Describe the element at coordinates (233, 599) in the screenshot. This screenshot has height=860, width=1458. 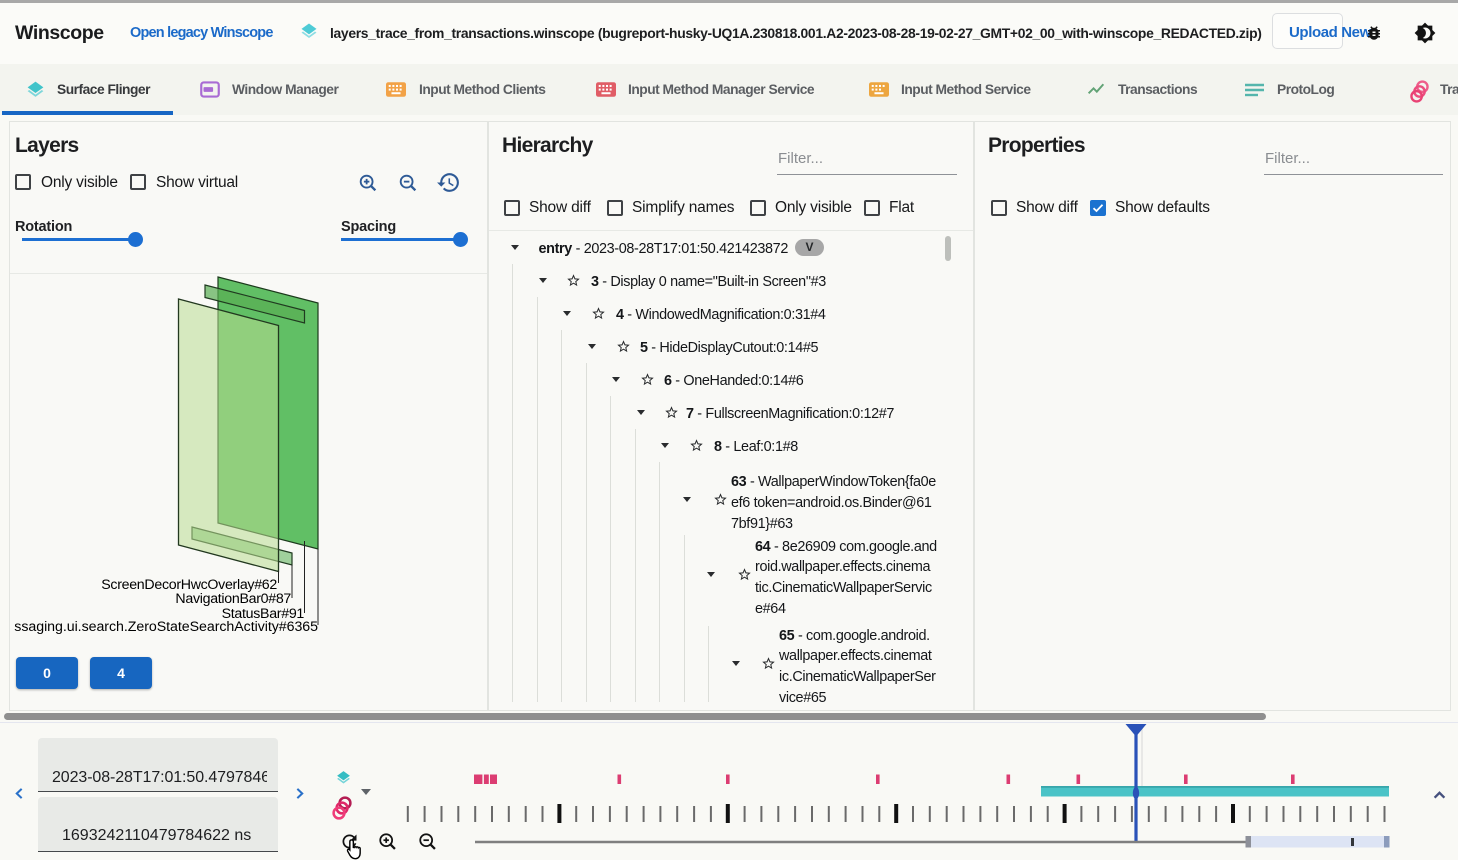
I see `svg-text: NavigationBar0#87` at that location.